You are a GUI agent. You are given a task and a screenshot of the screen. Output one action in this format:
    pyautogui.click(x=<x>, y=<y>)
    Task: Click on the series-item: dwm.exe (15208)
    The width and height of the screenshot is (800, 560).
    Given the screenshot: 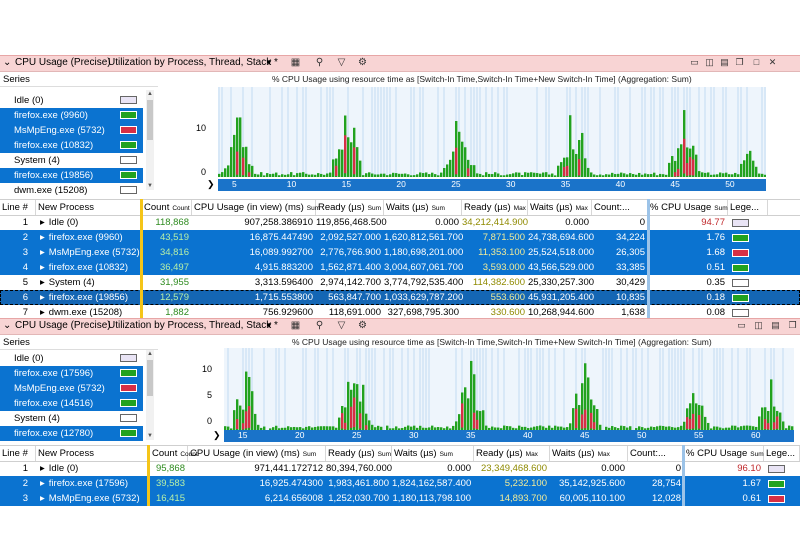 What is the action you would take?
    pyautogui.click(x=71, y=190)
    